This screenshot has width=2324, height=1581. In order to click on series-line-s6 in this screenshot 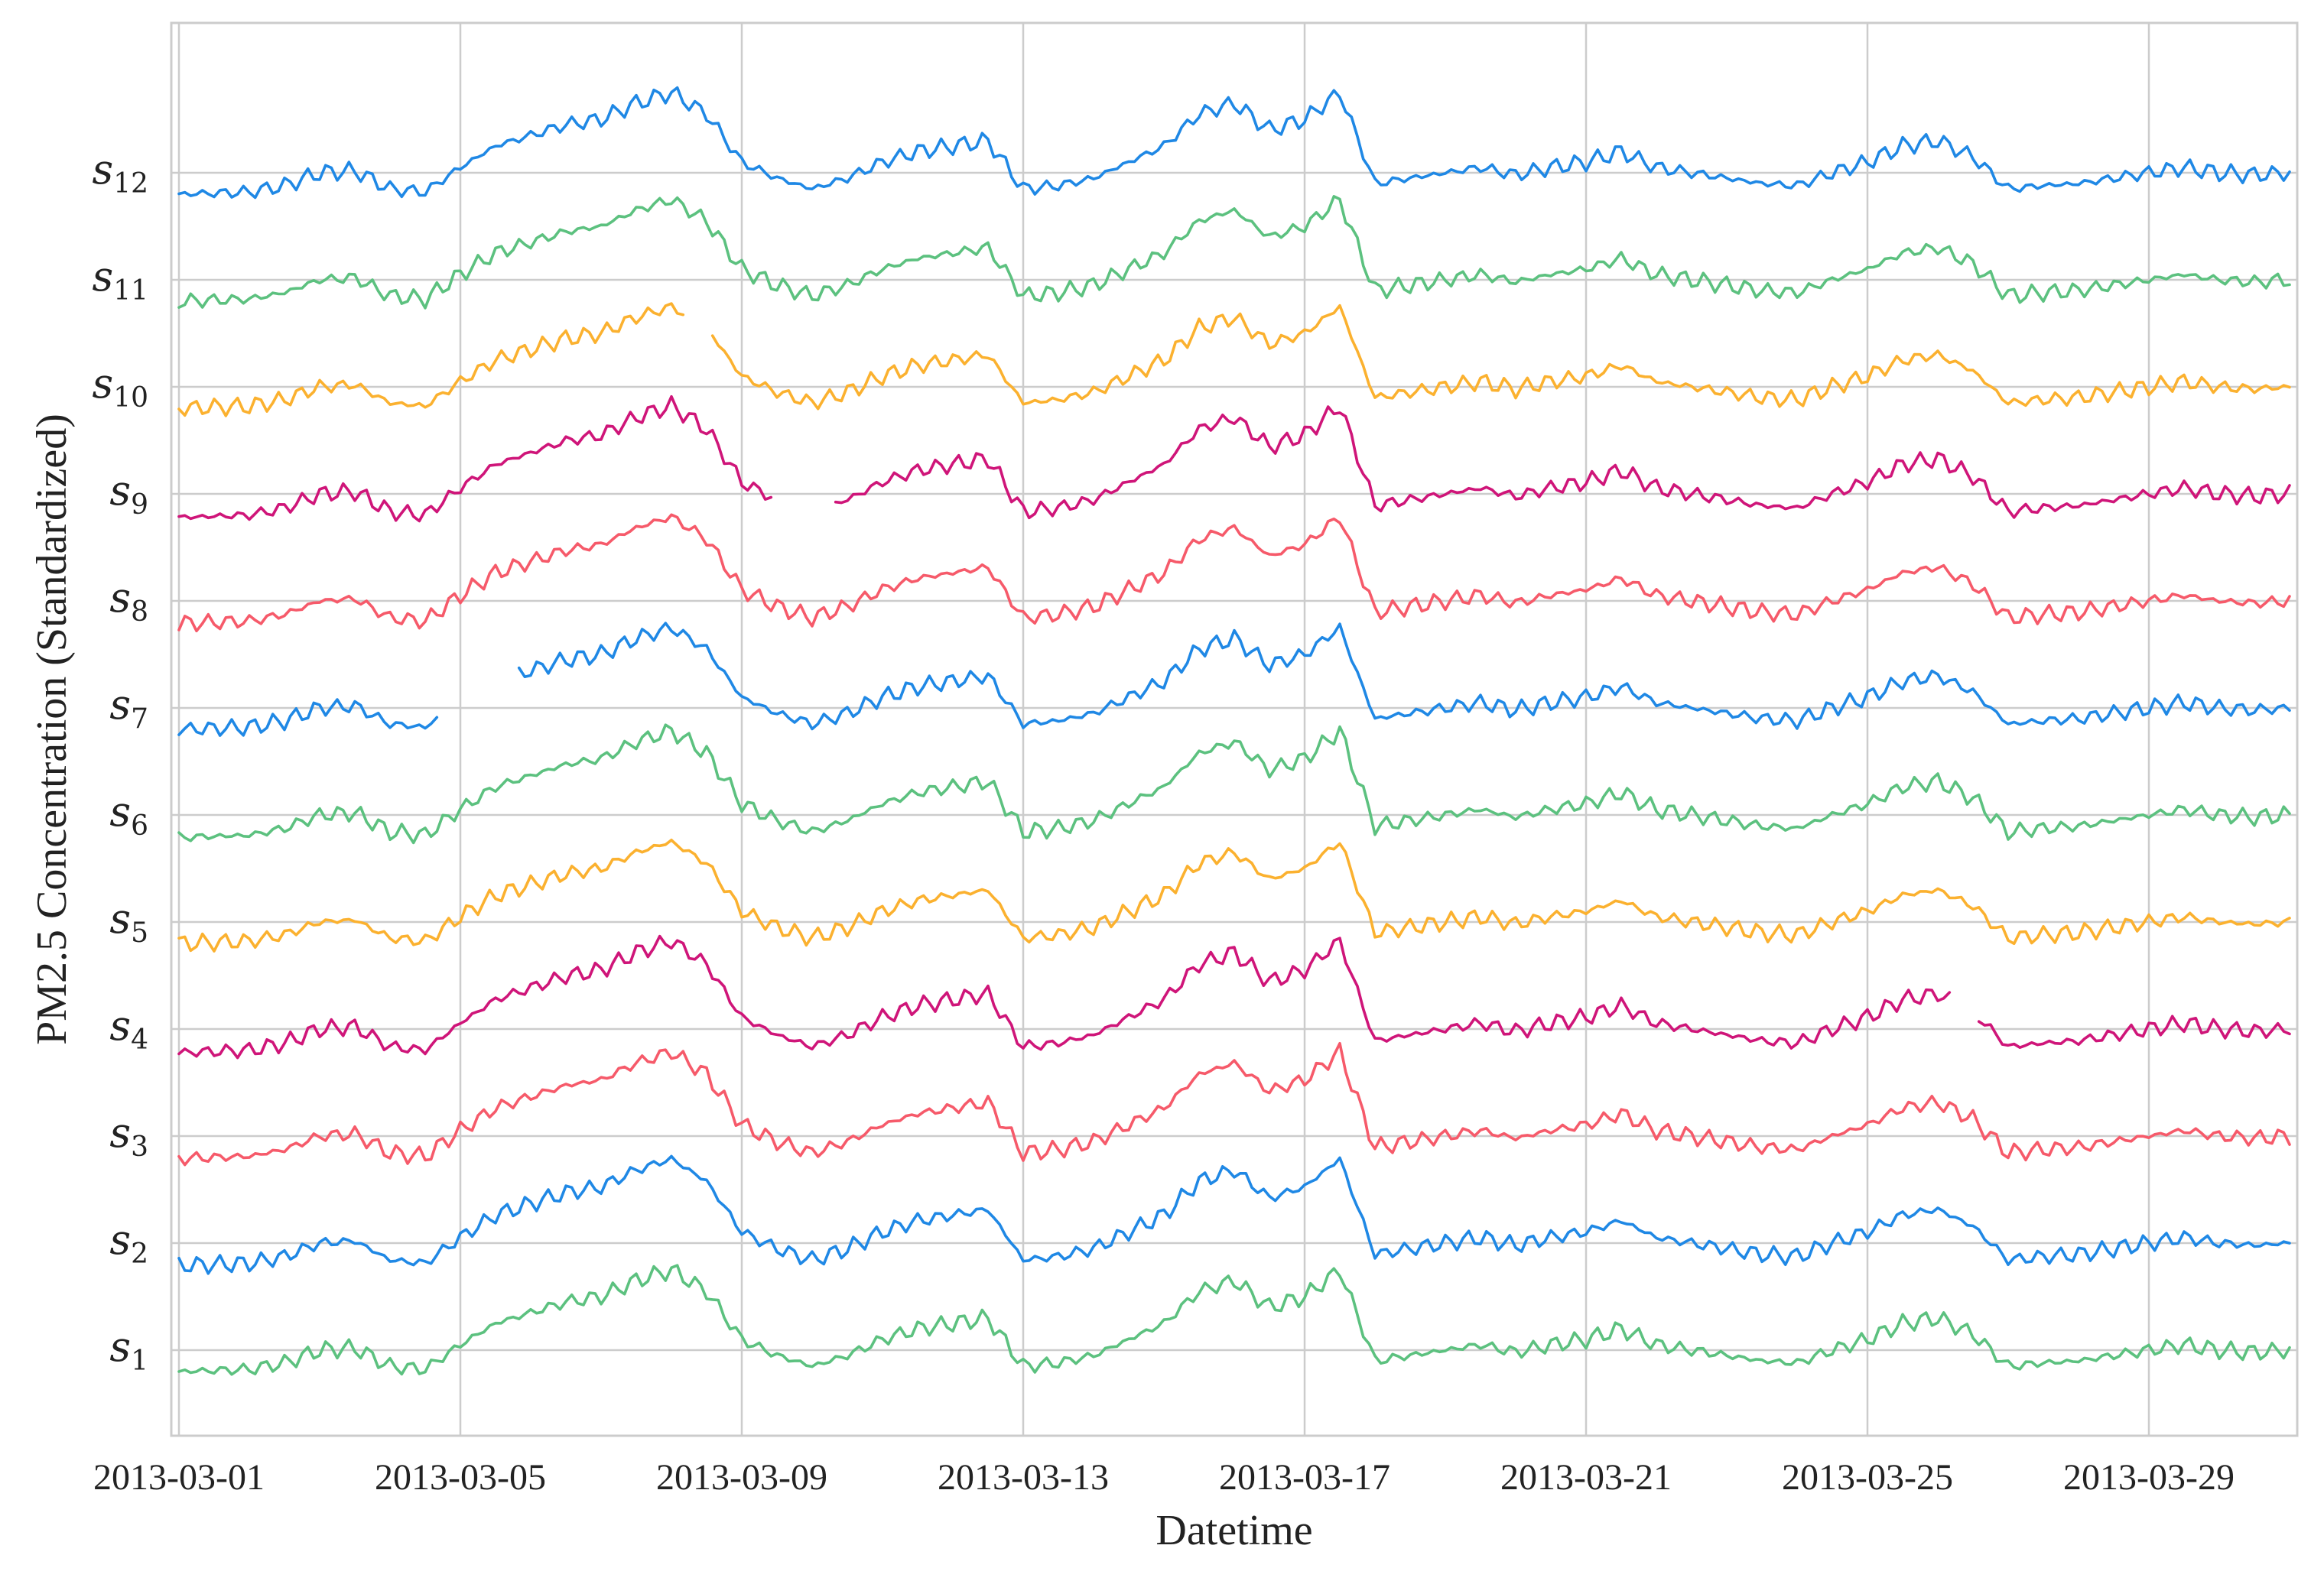, I will do `click(1234, 784)`.